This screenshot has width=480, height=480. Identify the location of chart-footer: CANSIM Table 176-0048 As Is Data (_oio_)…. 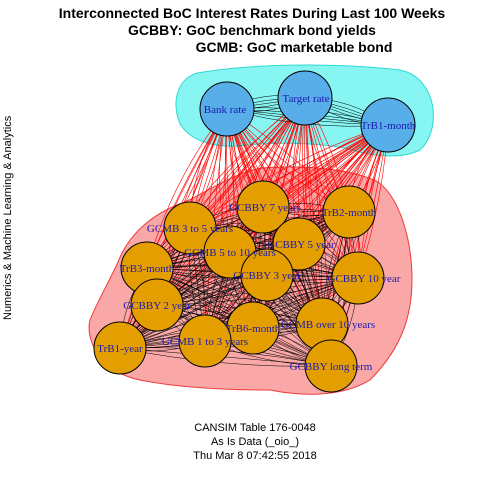
(240, 442).